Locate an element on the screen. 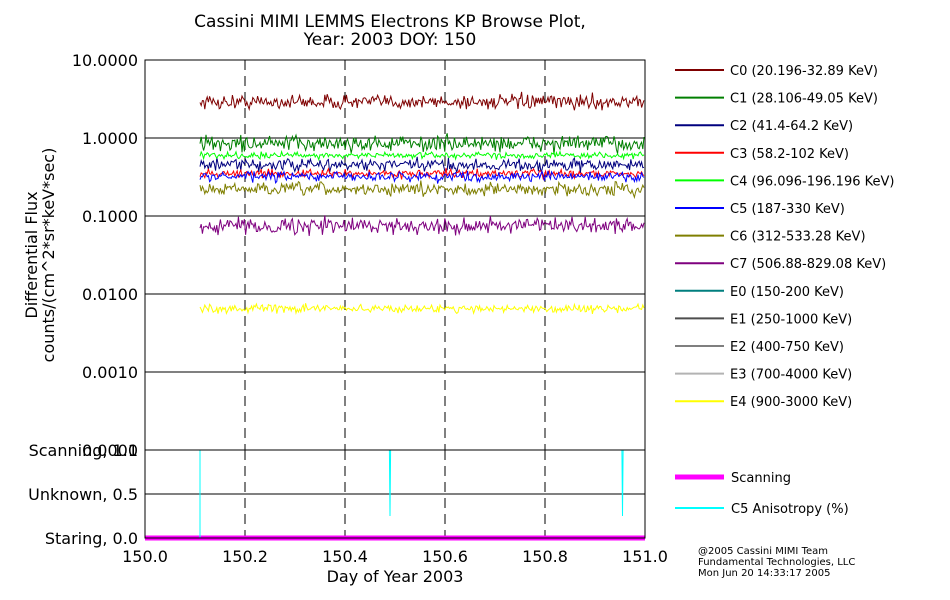 This screenshot has height=600, width=950. x-tick-label: 151.0 is located at coordinates (645, 556).